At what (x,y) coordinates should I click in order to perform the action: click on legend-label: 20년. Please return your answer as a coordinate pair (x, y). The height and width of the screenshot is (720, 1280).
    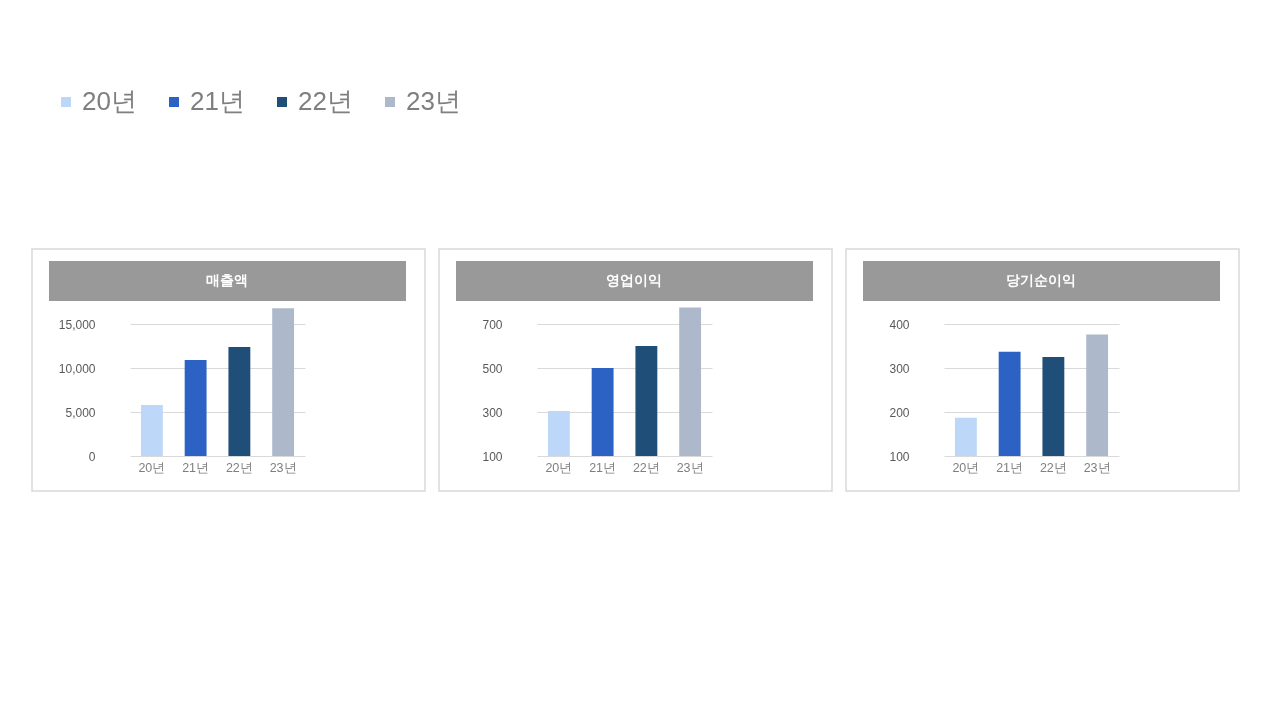
    Looking at the image, I should click on (109, 101).